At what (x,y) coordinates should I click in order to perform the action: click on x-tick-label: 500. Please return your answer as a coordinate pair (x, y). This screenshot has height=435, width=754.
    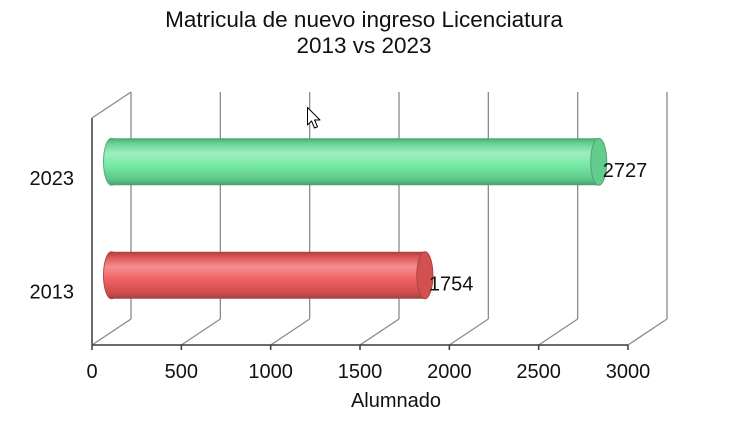
    Looking at the image, I should click on (181, 372).